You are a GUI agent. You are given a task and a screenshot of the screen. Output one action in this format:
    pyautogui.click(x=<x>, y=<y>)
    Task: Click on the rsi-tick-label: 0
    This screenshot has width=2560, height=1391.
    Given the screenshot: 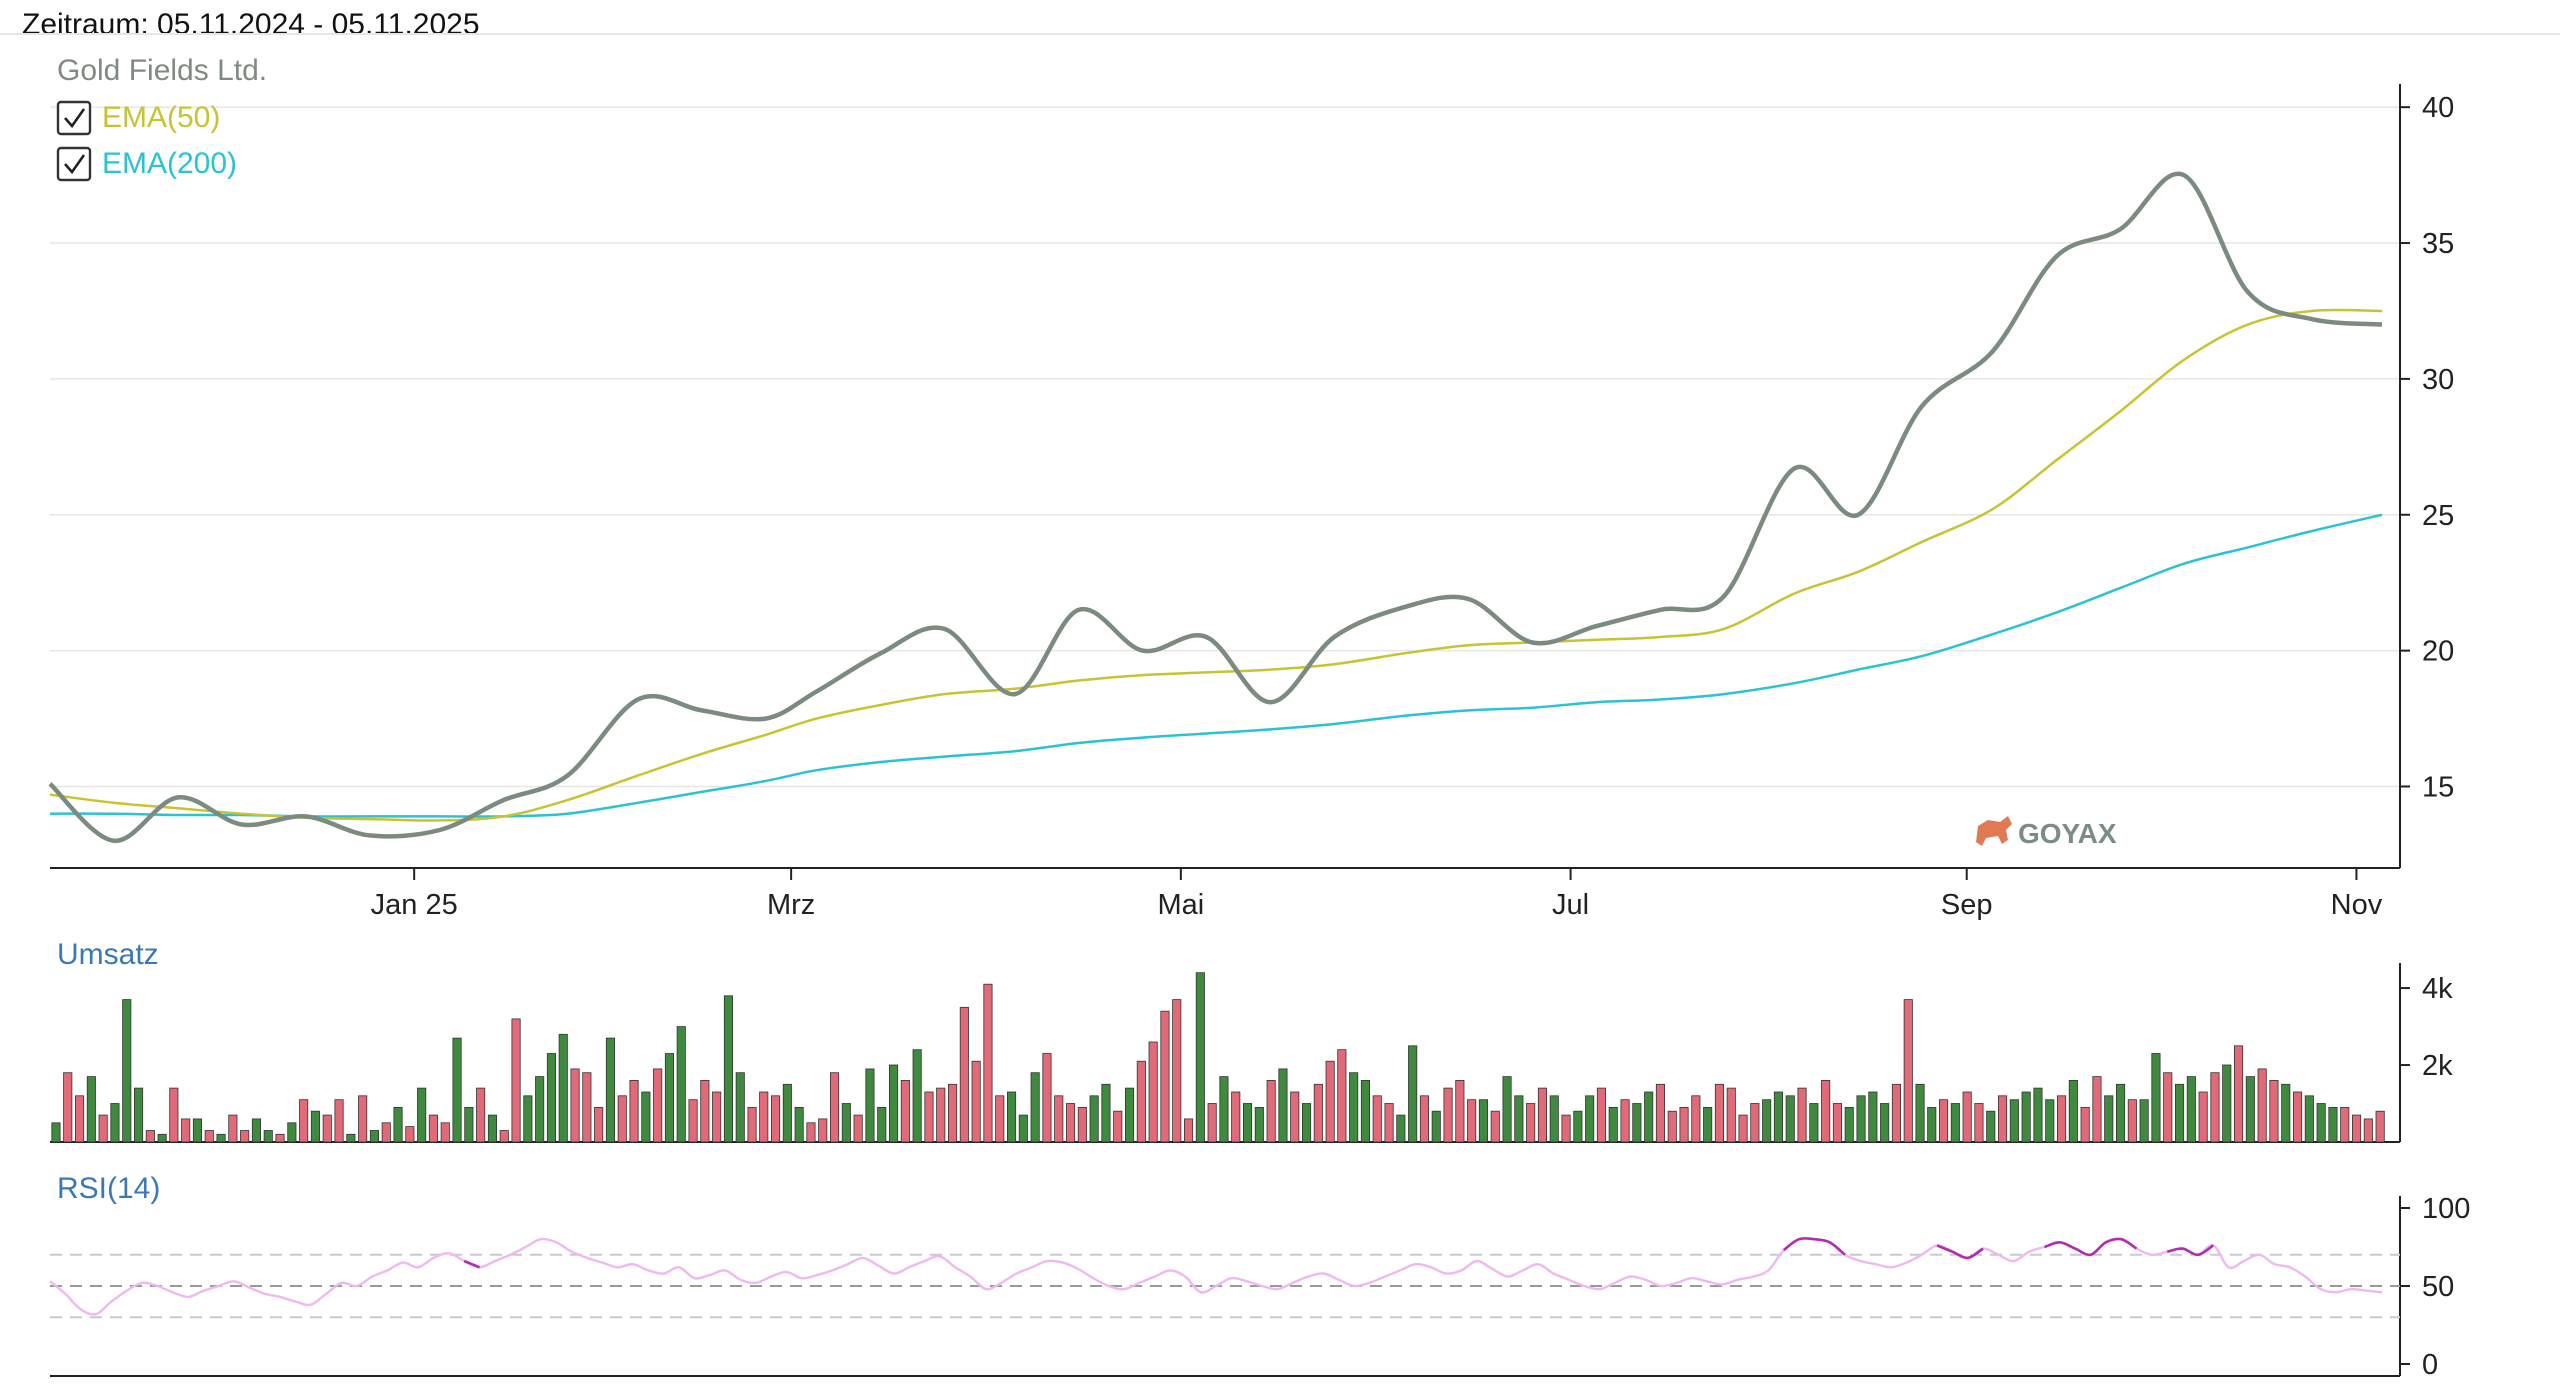 What is the action you would take?
    pyautogui.click(x=2430, y=1365)
    